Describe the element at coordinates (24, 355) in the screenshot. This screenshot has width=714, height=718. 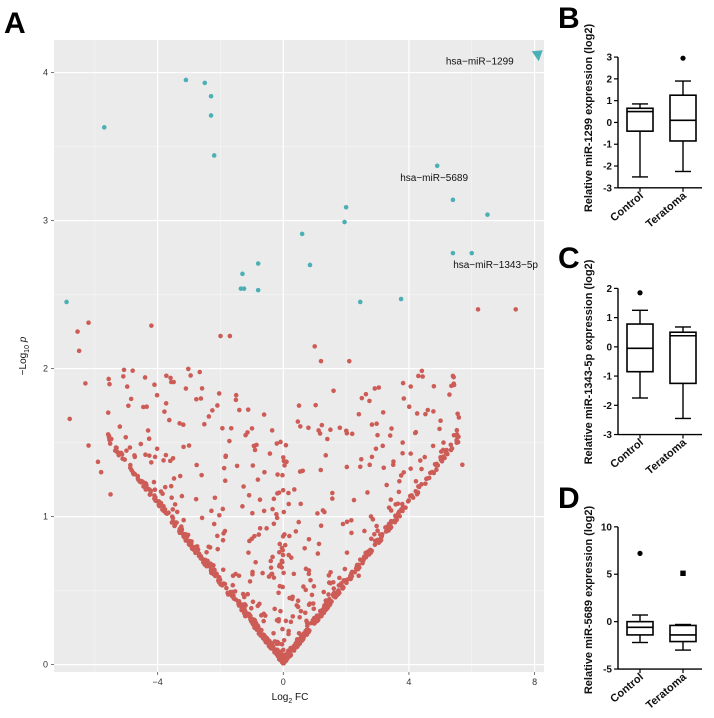
I see `y-axis-title: −Log10 p` at that location.